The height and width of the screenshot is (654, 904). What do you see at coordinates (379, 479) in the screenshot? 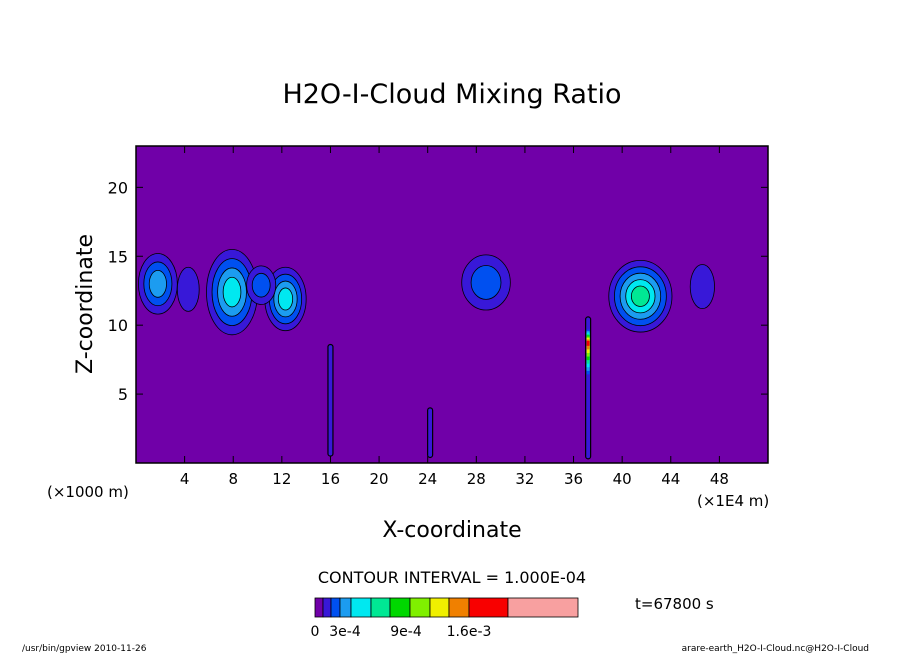
I see `x-tick-label: 20` at bounding box center [379, 479].